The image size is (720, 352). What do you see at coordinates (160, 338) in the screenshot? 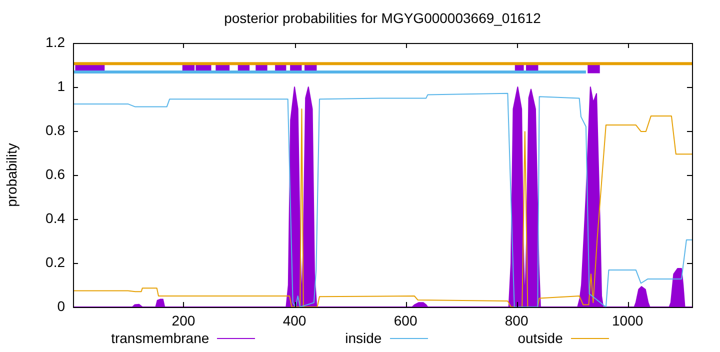
I see `legend-label: transmembrane` at bounding box center [160, 338].